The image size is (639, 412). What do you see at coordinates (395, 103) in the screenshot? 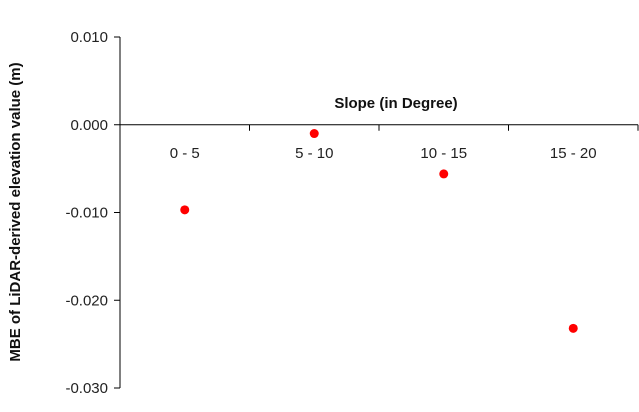
I see `x-axis-title: Slope (in Degree)` at bounding box center [395, 103].